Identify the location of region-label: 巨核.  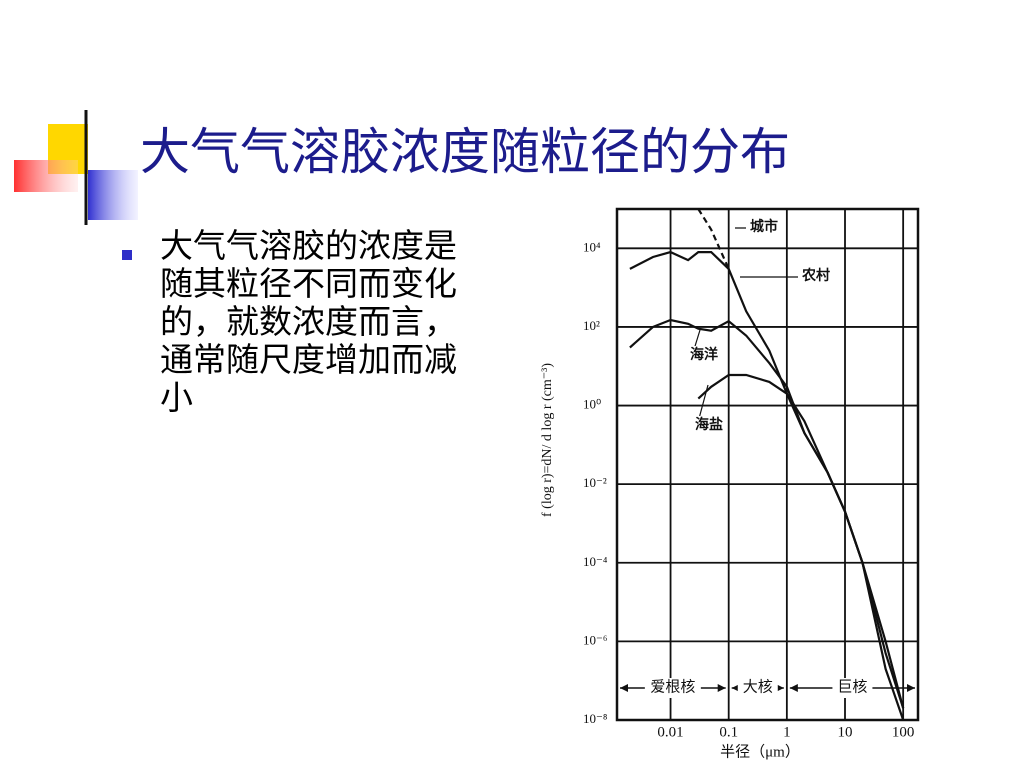
(852, 686).